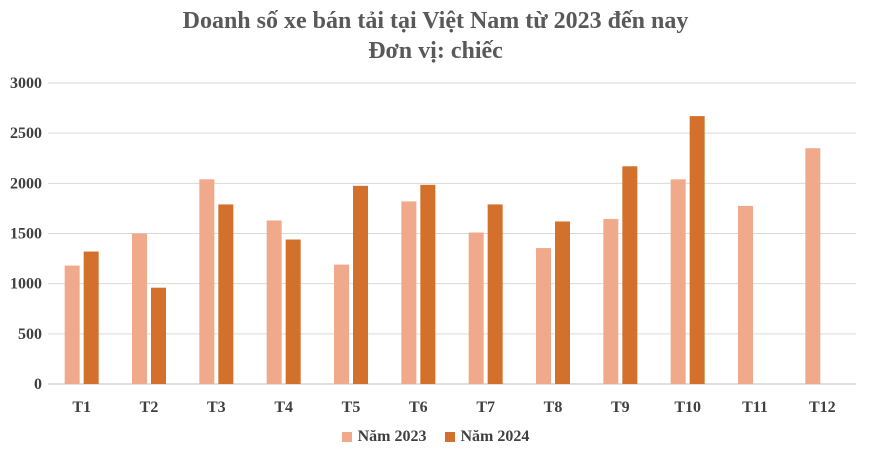 This screenshot has width=871, height=459. What do you see at coordinates (562, 302) in the screenshot?
I see `bar-năm-2024-t8` at bounding box center [562, 302].